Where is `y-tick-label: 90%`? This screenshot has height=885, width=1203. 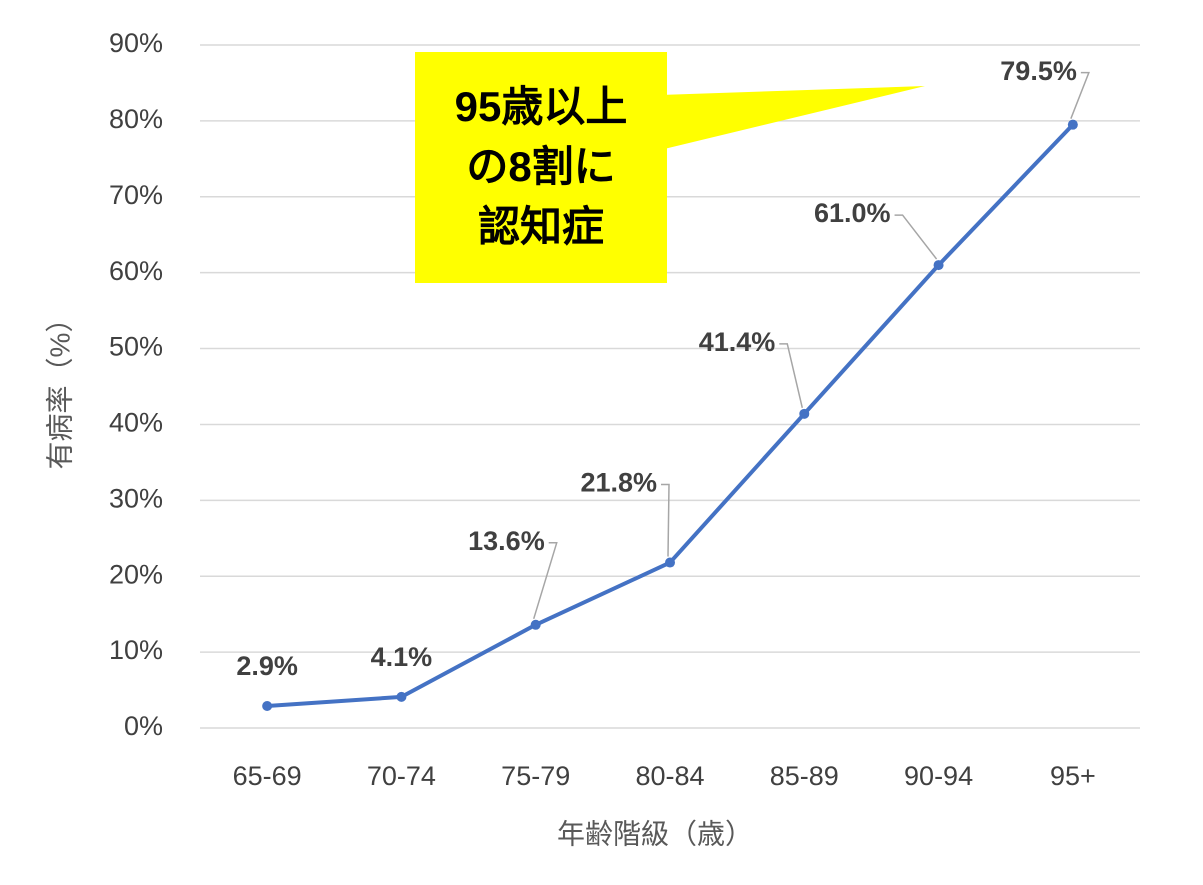 y-tick-label: 90% is located at coordinates (136, 43).